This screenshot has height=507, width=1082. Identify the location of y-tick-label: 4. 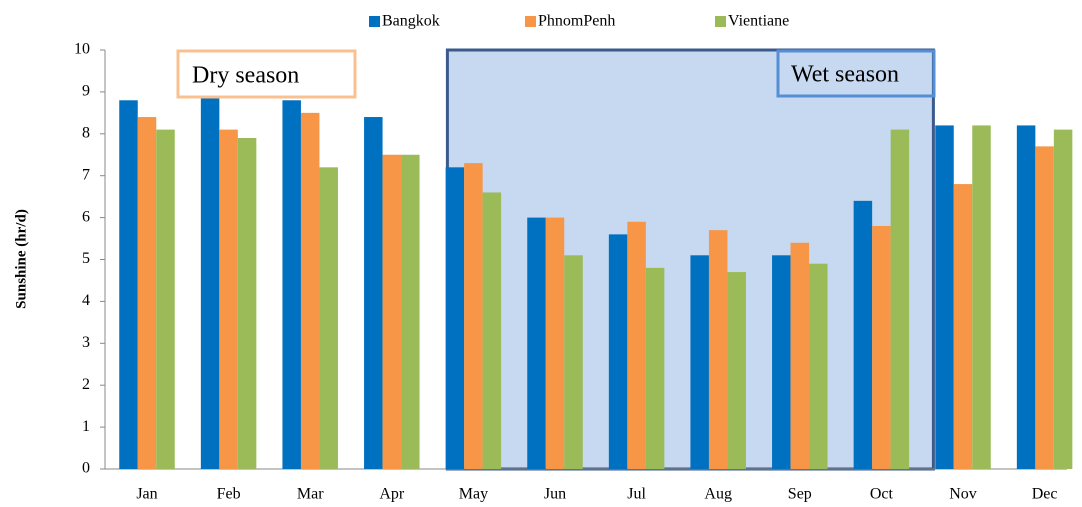
(86, 300).